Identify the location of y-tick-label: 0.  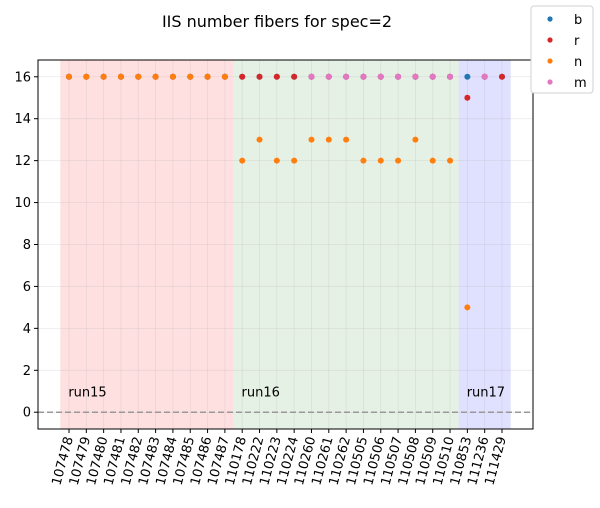
(27, 413).